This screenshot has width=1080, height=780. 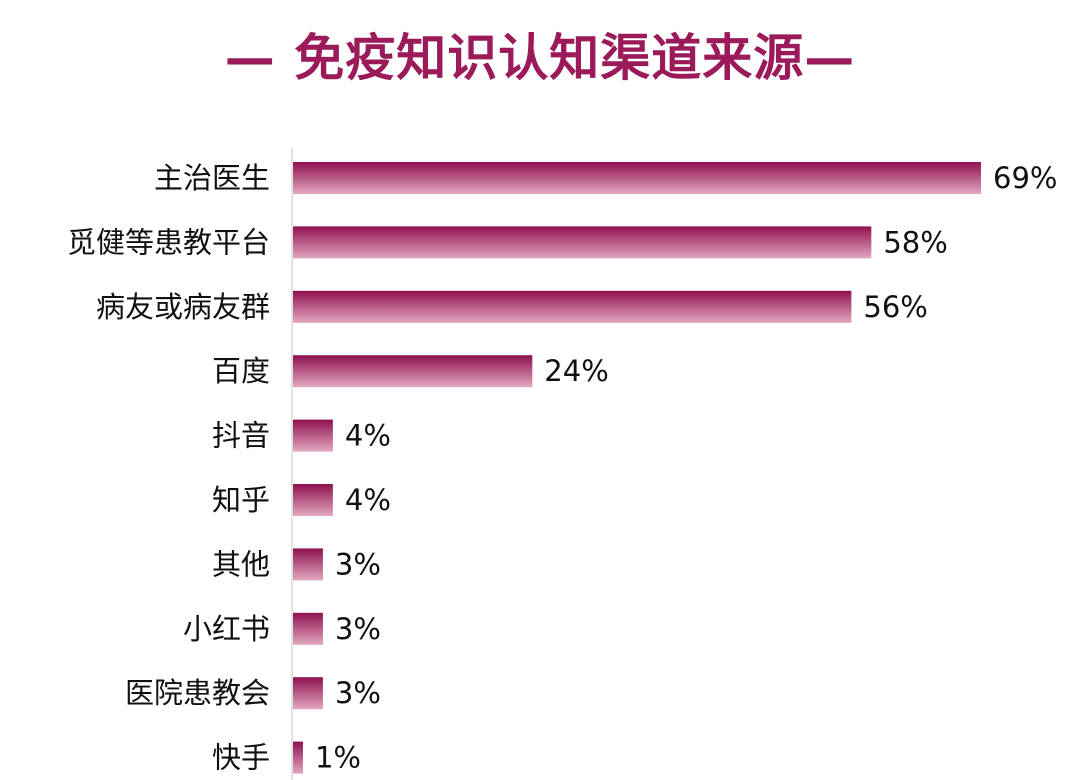 What do you see at coordinates (338, 758) in the screenshot?
I see `value-label: 1%` at bounding box center [338, 758].